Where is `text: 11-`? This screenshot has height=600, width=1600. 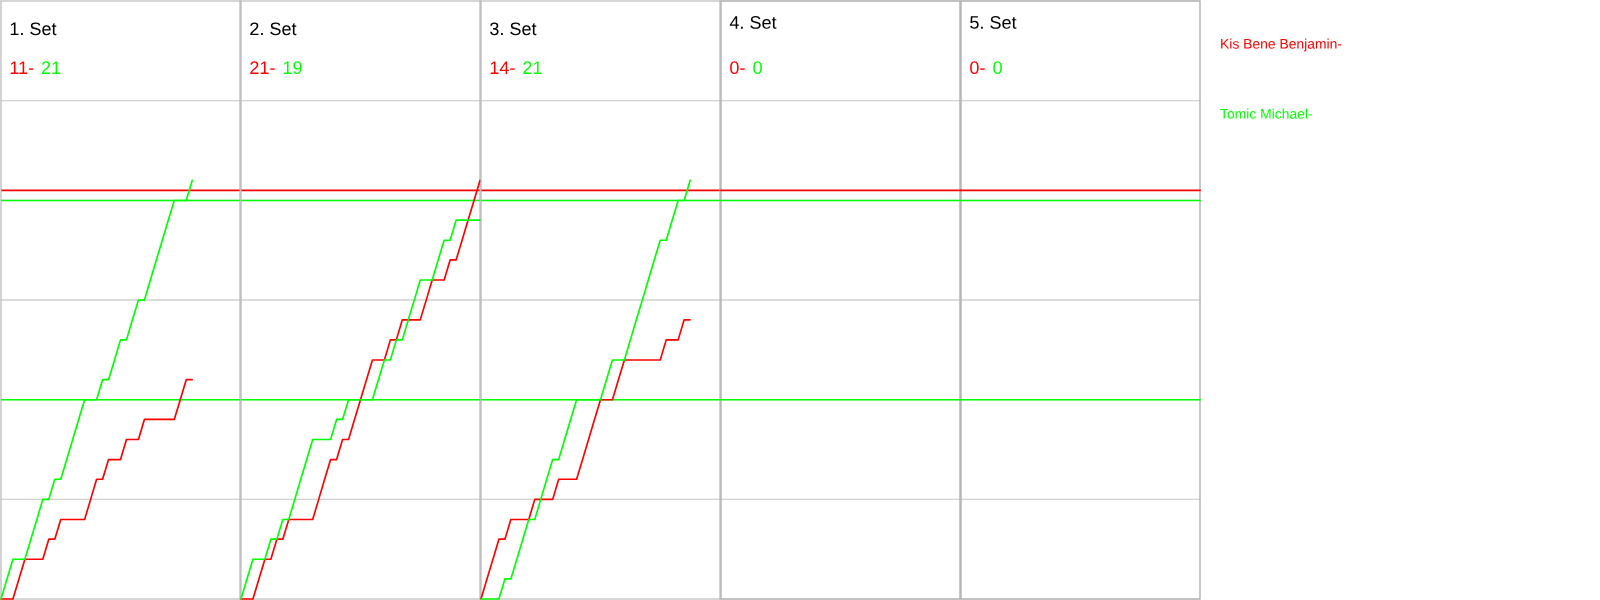 text: 11- is located at coordinates (22, 67).